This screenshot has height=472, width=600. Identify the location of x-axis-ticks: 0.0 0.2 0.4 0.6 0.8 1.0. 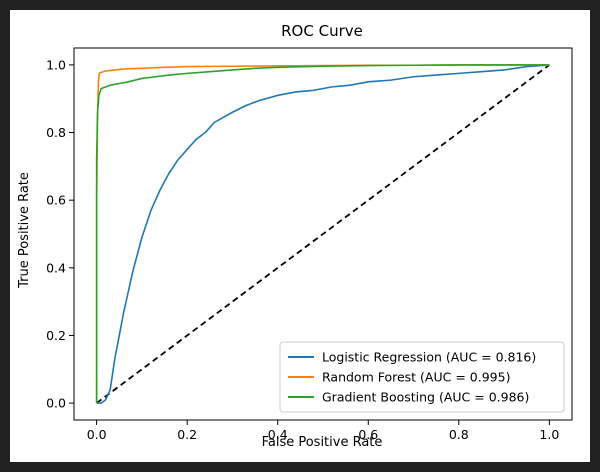
(323, 431).